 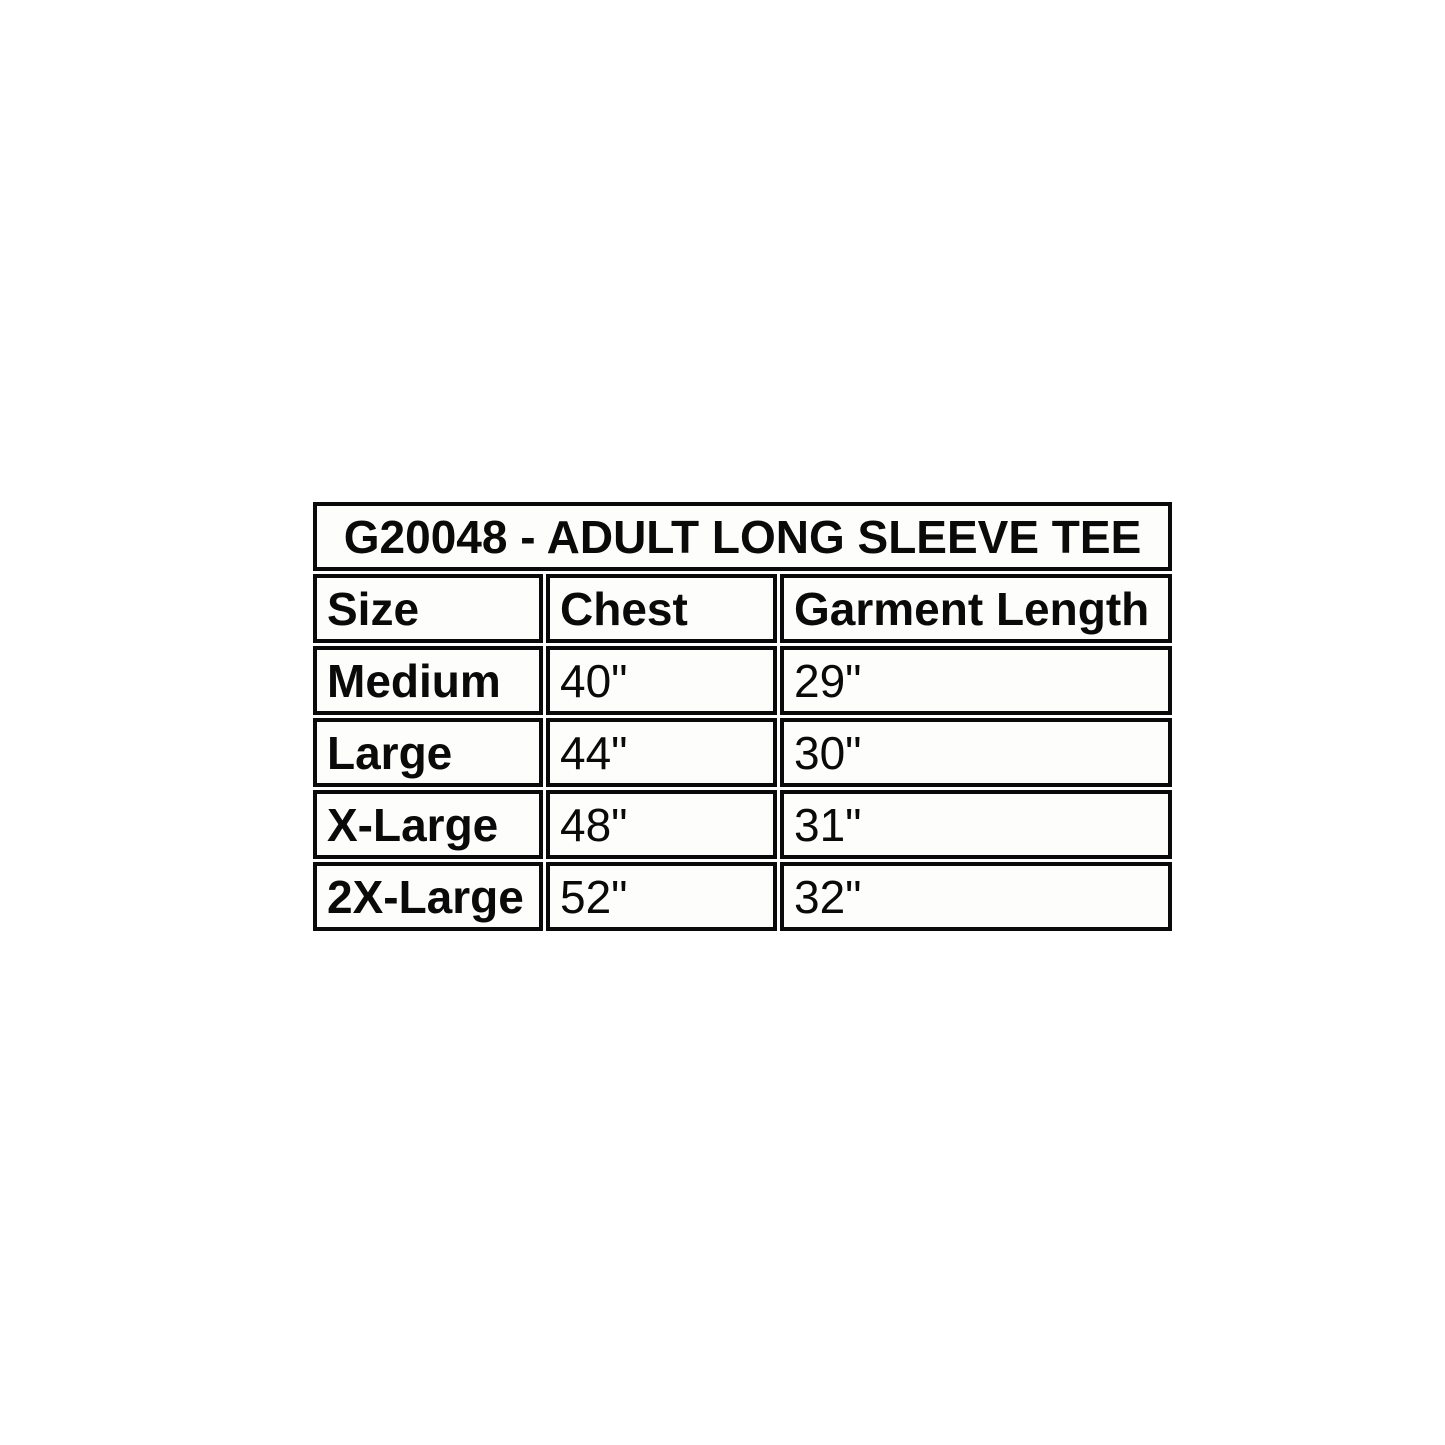 I want to click on chest-cell: 52", so click(x=661, y=896).